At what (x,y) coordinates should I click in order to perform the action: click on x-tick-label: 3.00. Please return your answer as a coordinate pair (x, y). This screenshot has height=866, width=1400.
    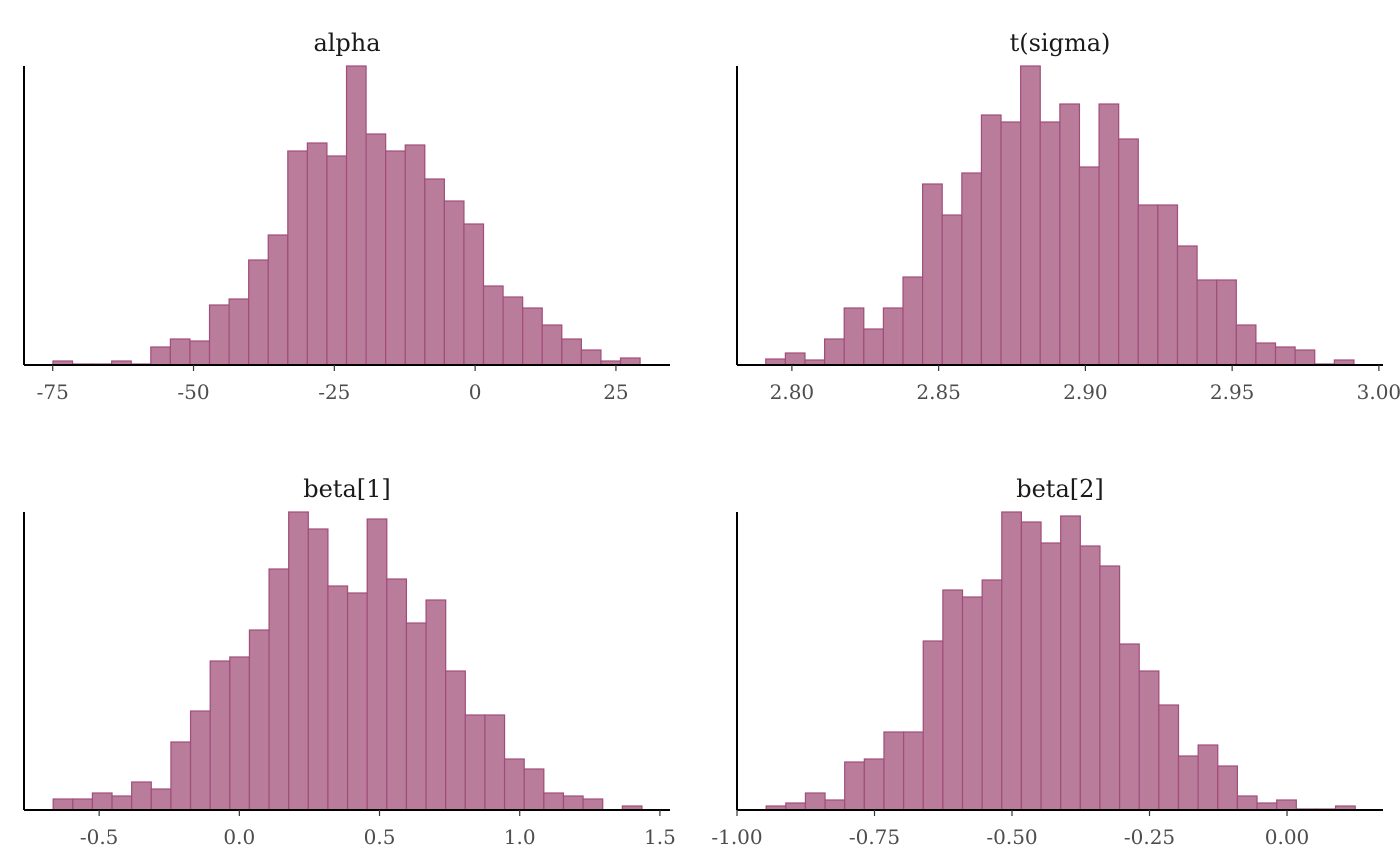
    Looking at the image, I should click on (1378, 392).